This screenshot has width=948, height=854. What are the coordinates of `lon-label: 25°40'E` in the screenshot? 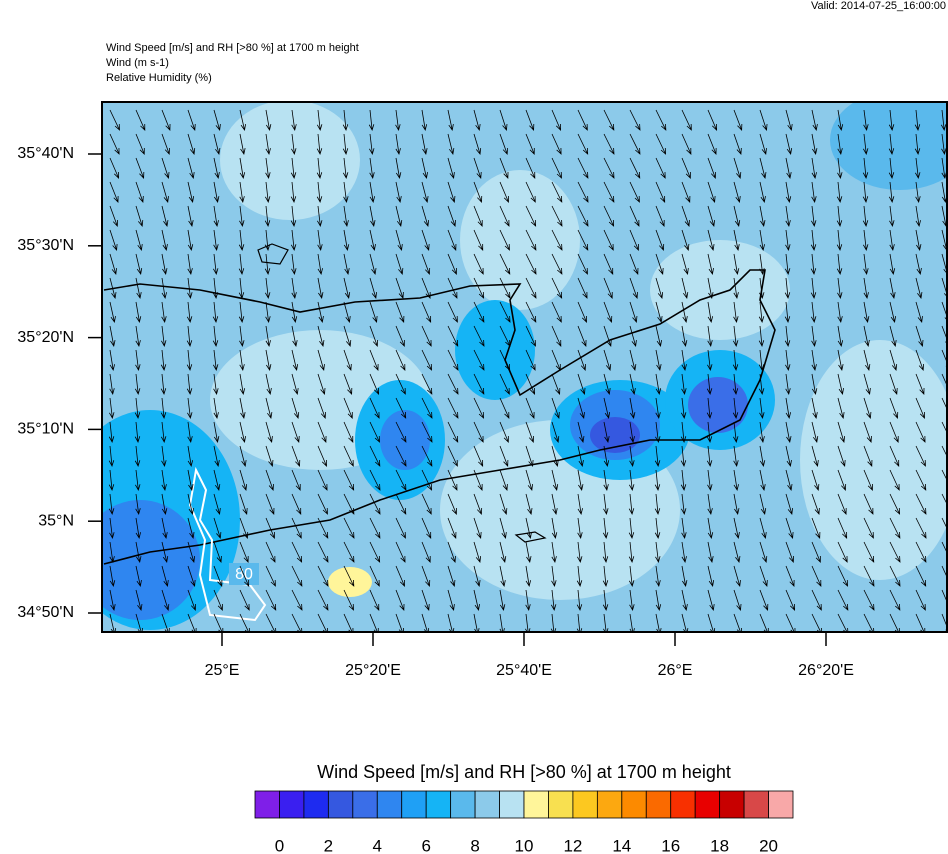 It's located at (524, 670).